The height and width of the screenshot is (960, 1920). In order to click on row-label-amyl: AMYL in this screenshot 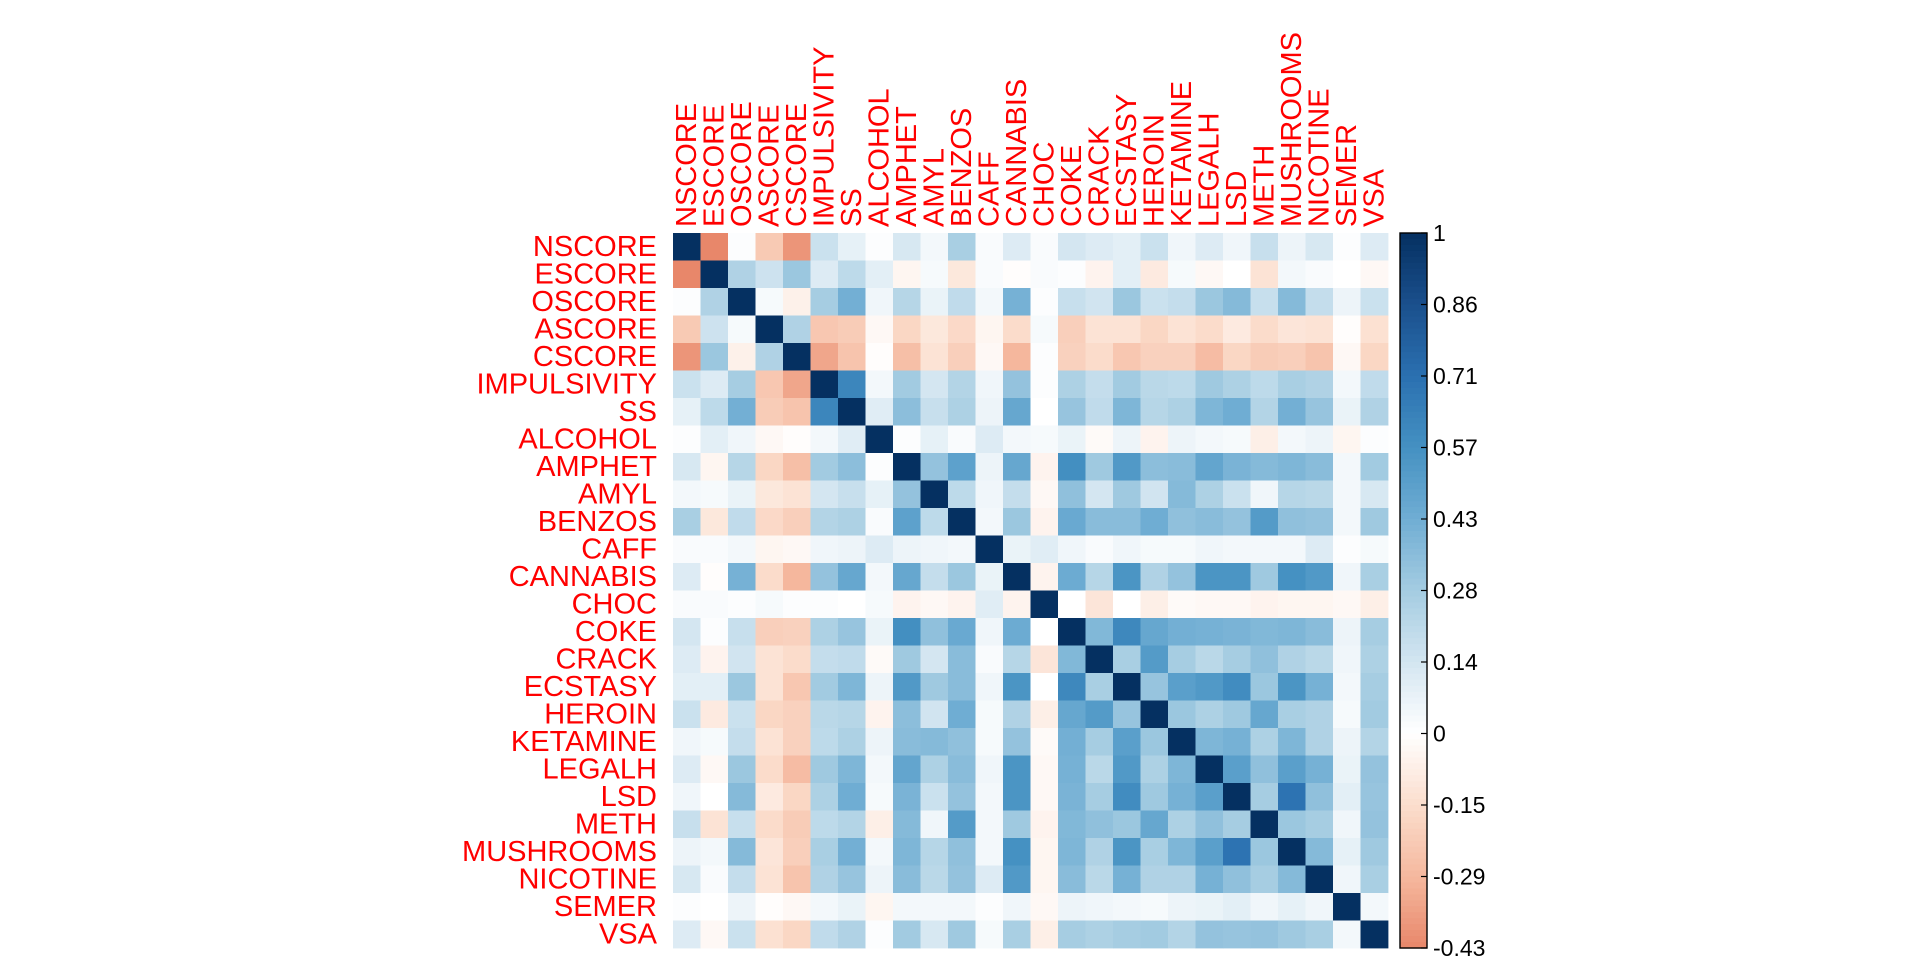, I will do `click(617, 494)`.